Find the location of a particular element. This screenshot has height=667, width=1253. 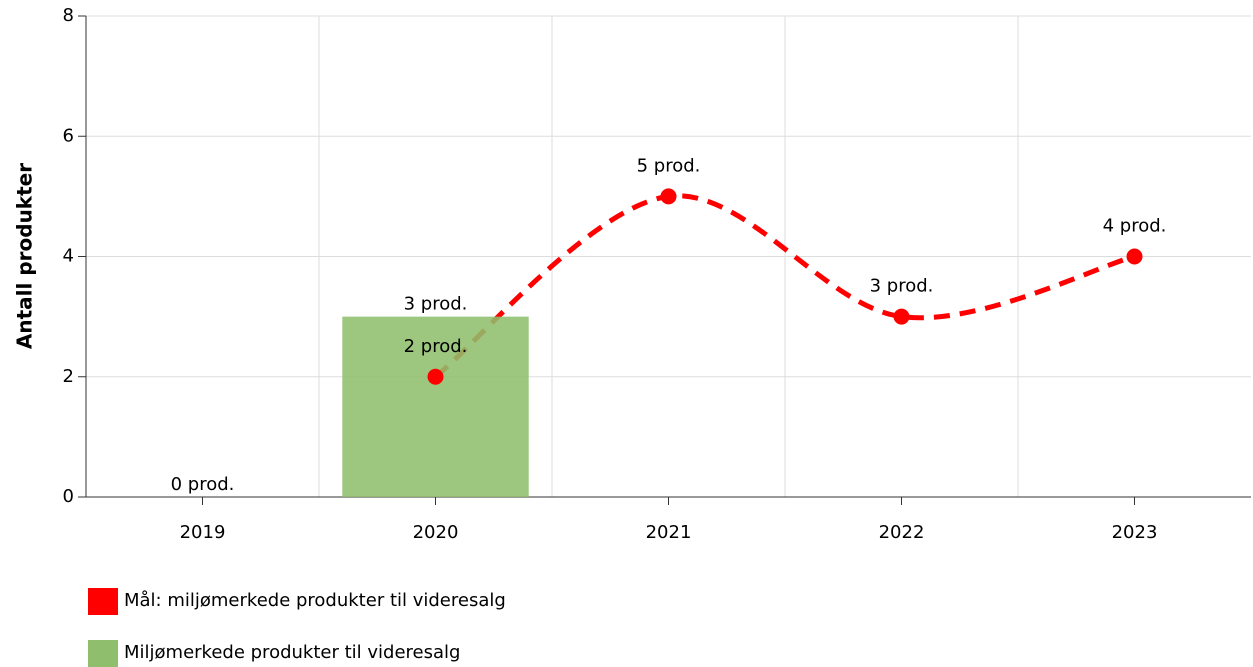

x-tick-label: 2020 is located at coordinates (436, 532).